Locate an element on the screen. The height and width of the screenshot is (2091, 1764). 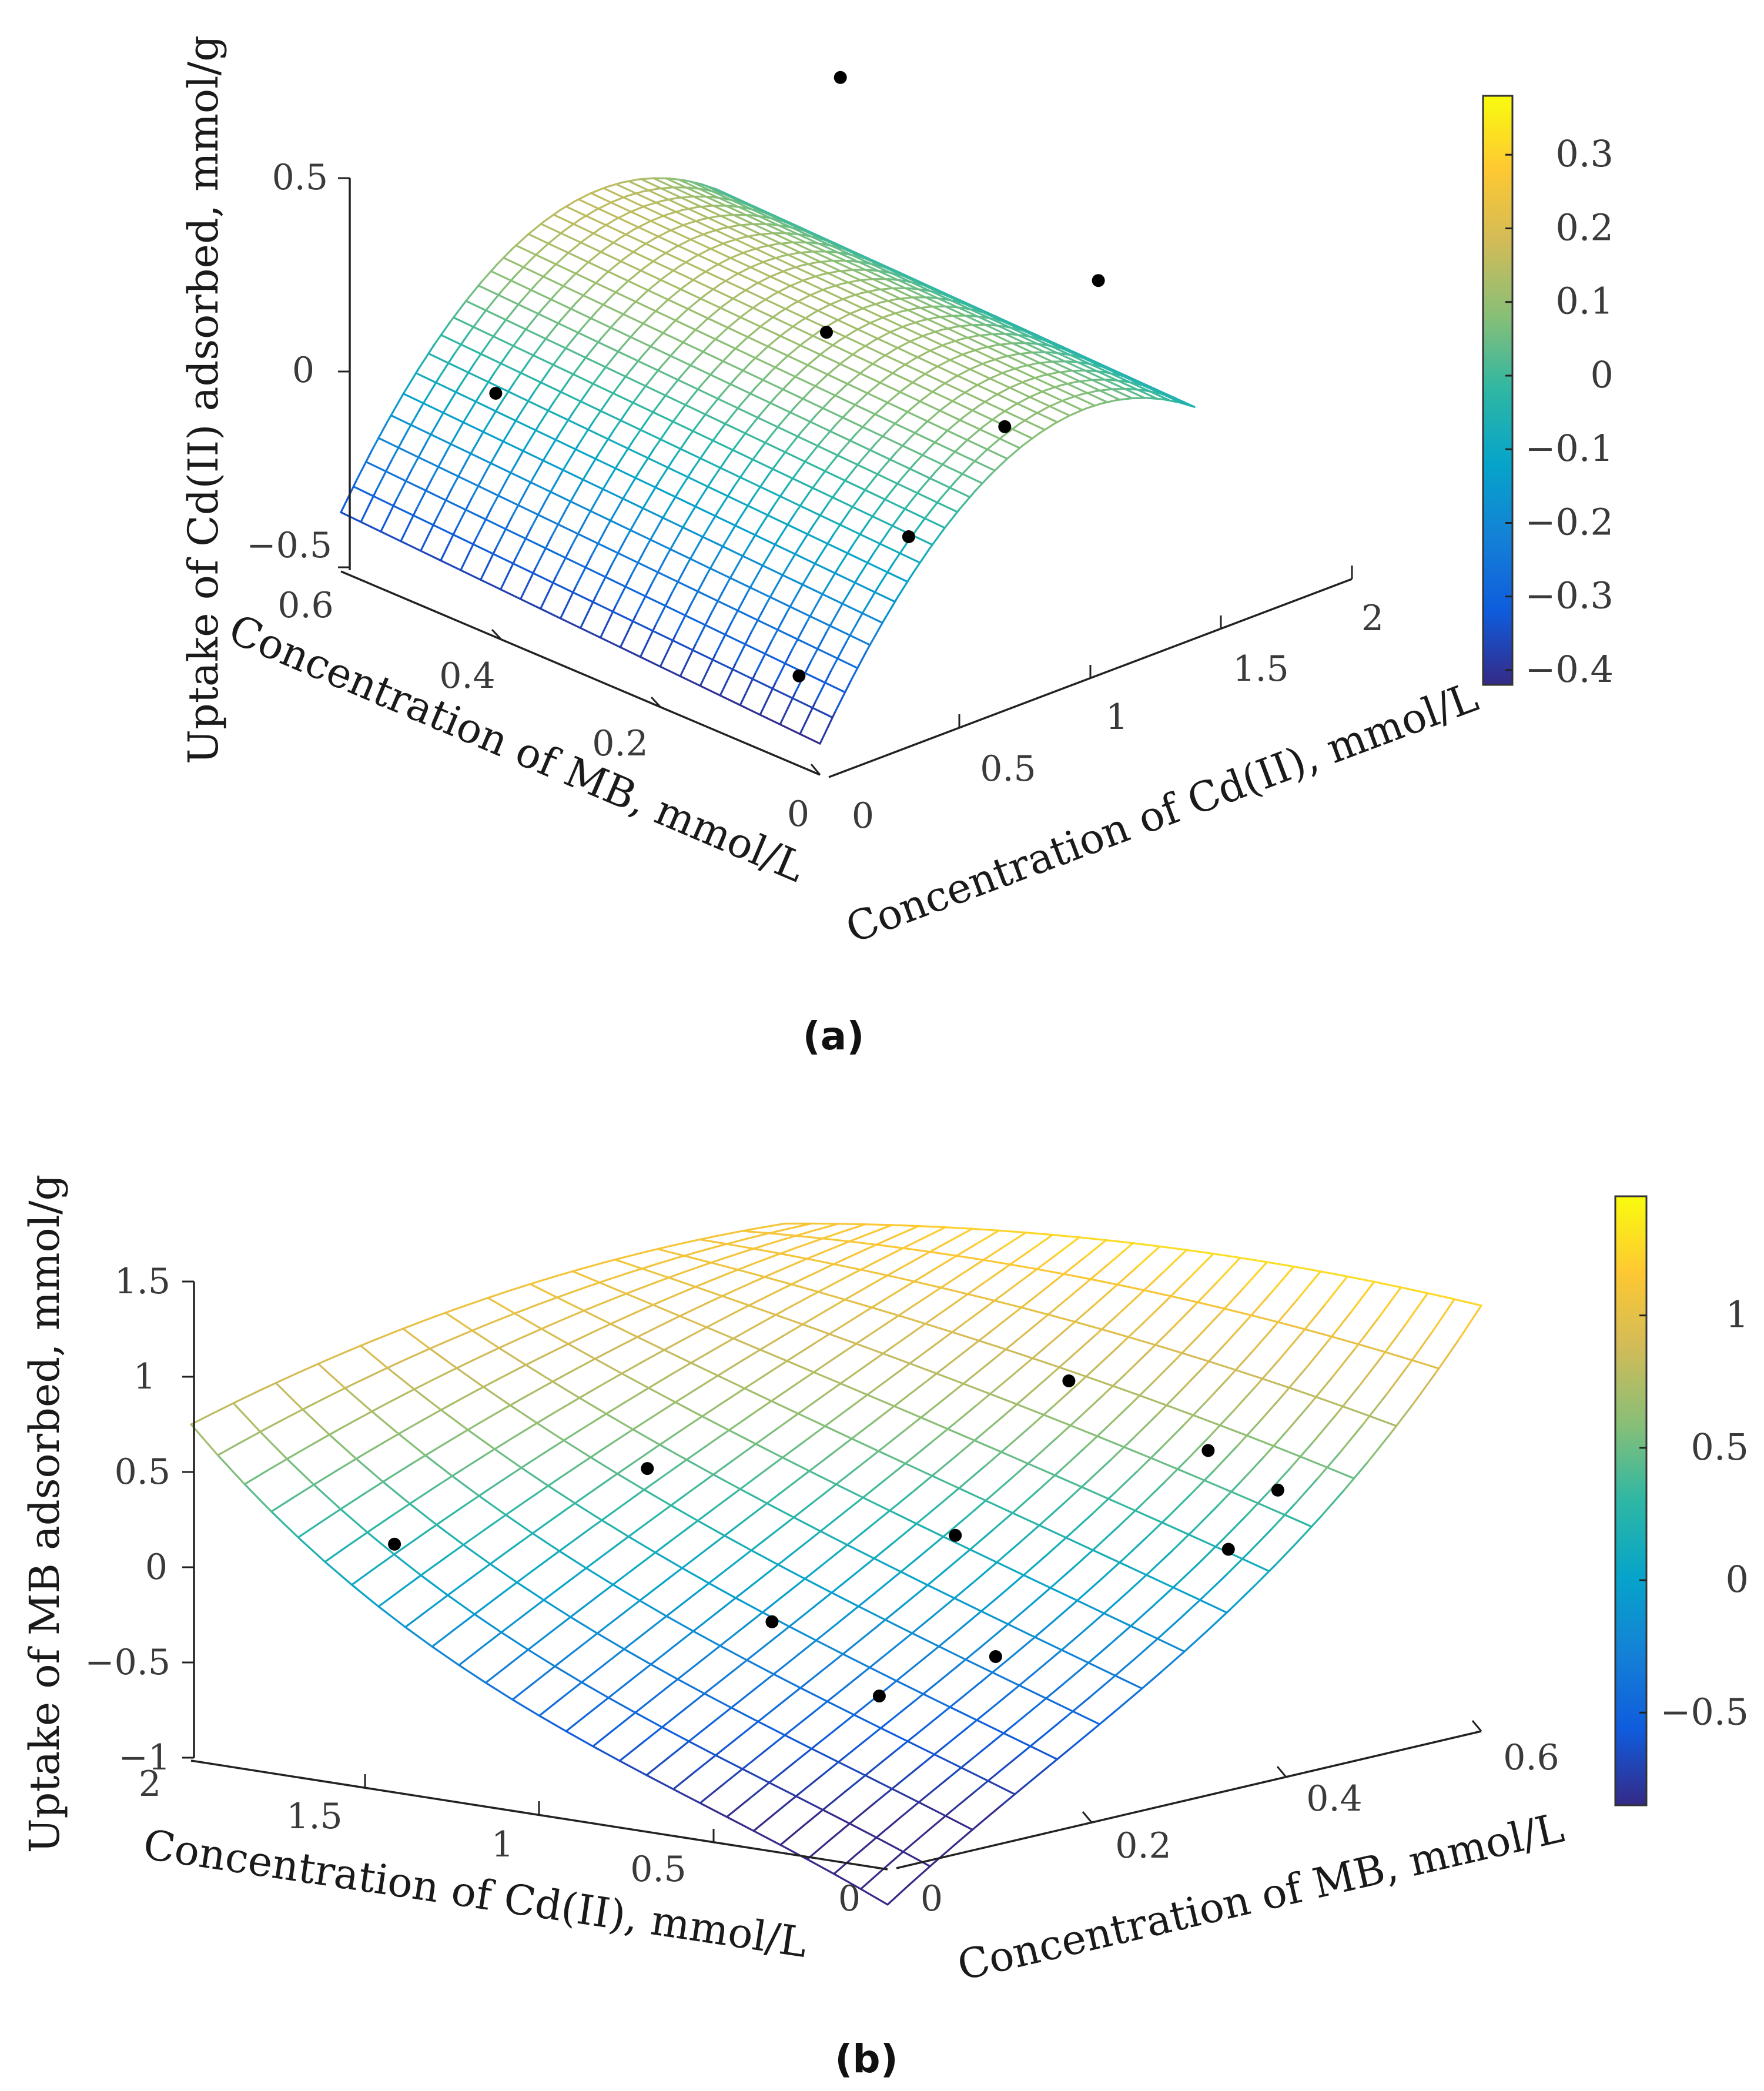
colorbar-b-tick-label: 0 is located at coordinates (1737, 1579).